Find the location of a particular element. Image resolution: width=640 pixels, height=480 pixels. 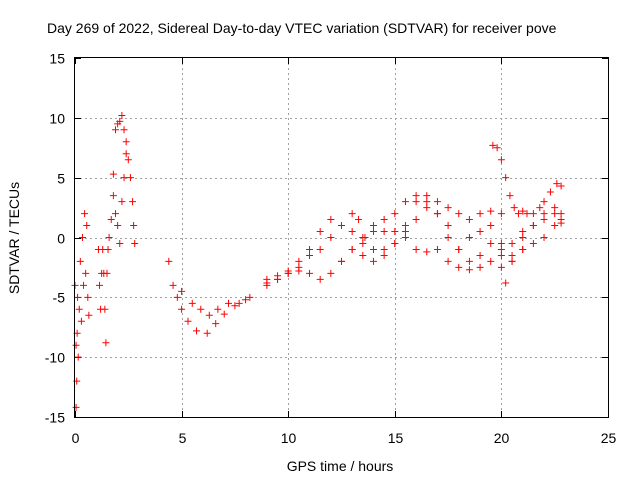

x-tick-label: 20 is located at coordinates (502, 438).